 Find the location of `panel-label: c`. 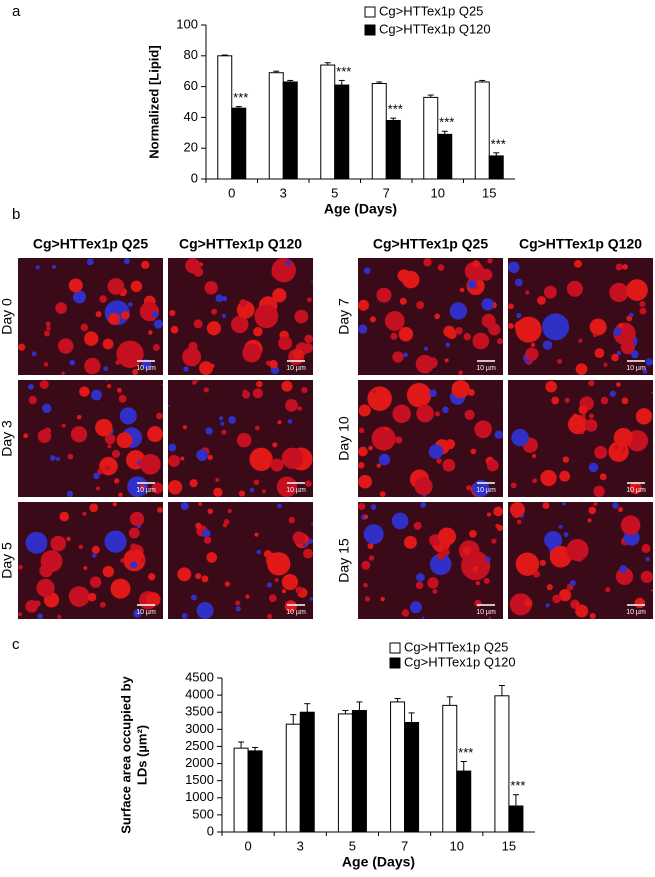

panel-label: c is located at coordinates (16, 644).